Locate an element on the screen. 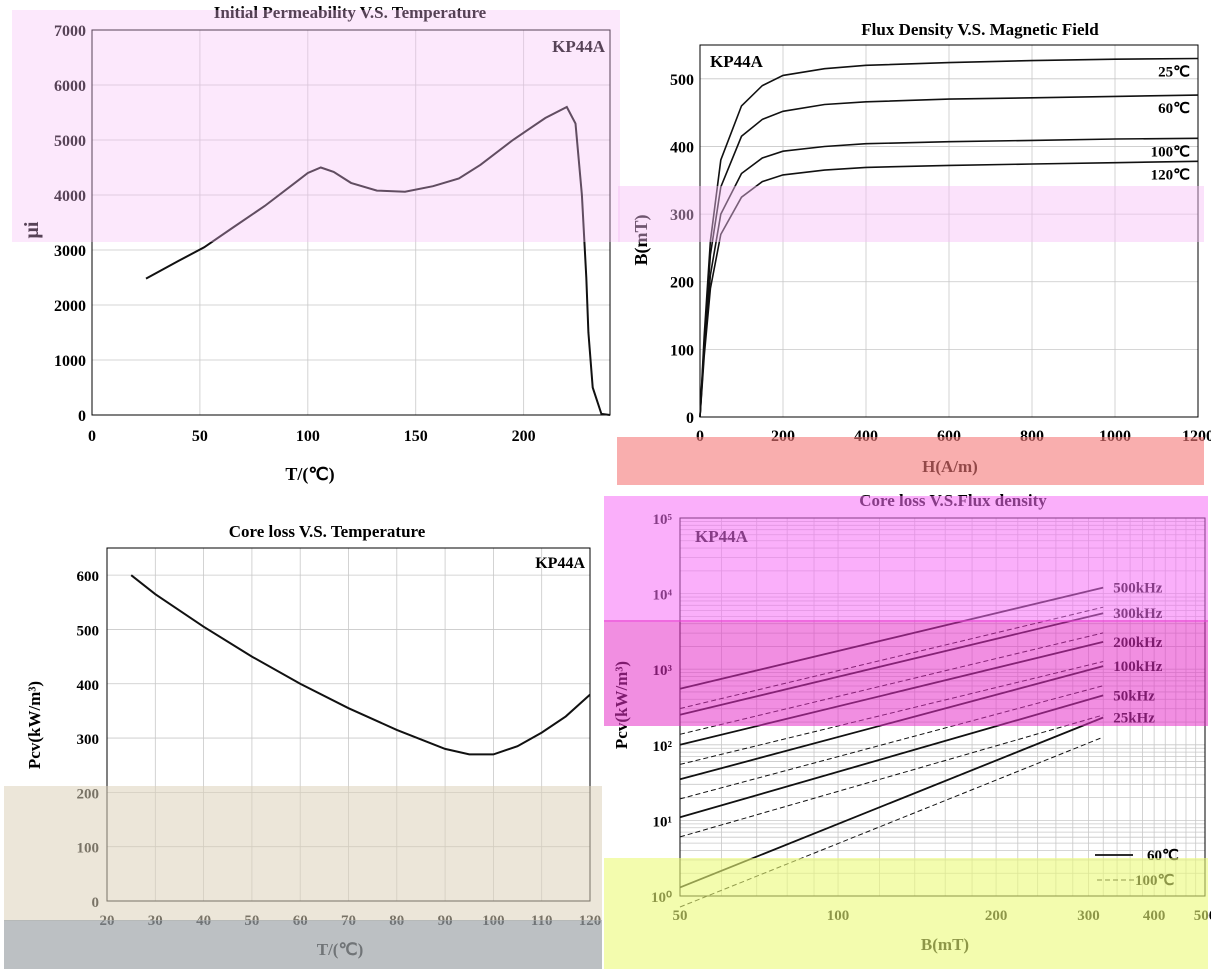 Image resolution: width=1211 pixels, height=969 pixels. x-tick-label: 20 is located at coordinates (107, 921).